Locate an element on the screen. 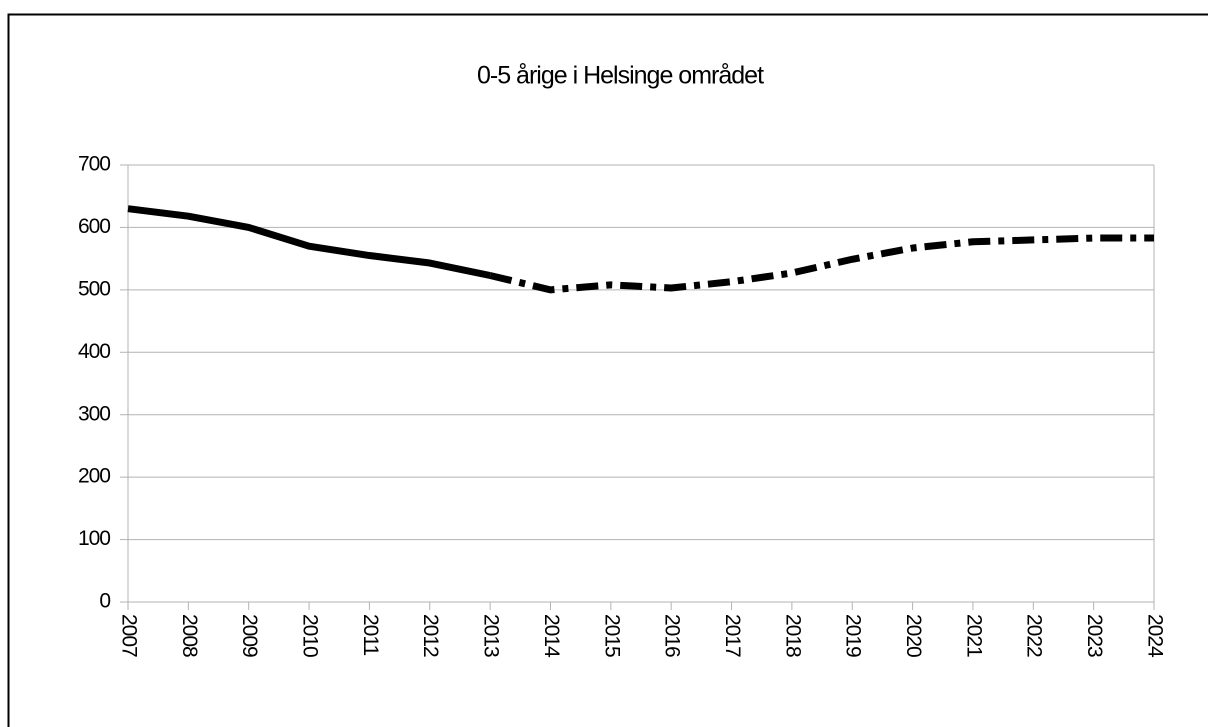  x-tick-label: 2021 is located at coordinates (973, 635).